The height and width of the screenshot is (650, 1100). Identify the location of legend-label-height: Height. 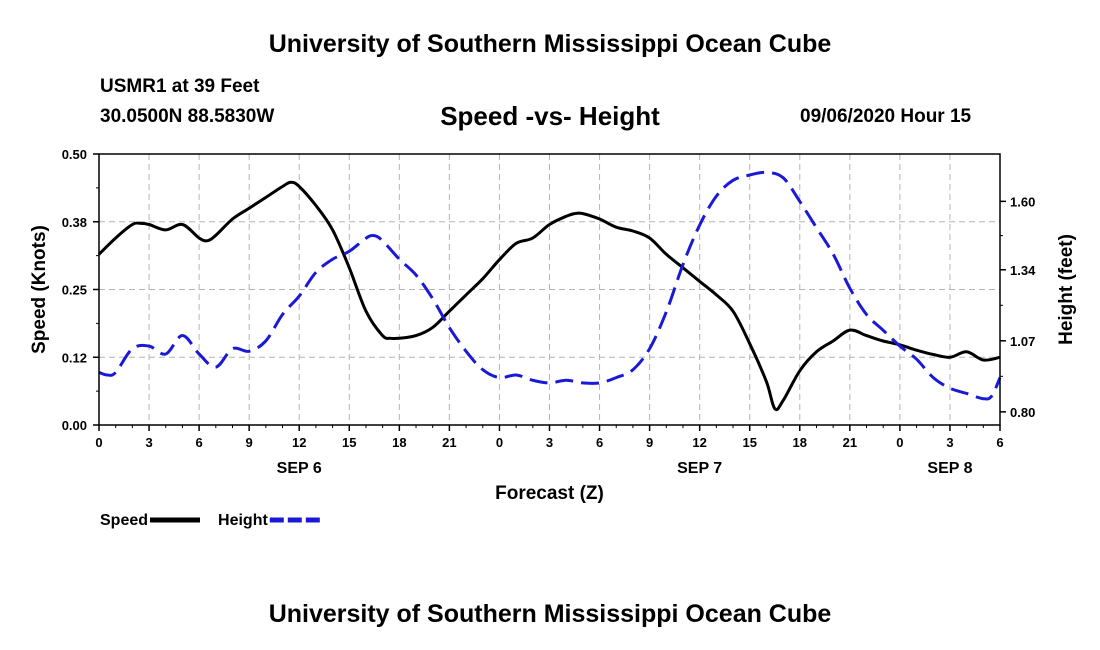
(243, 520).